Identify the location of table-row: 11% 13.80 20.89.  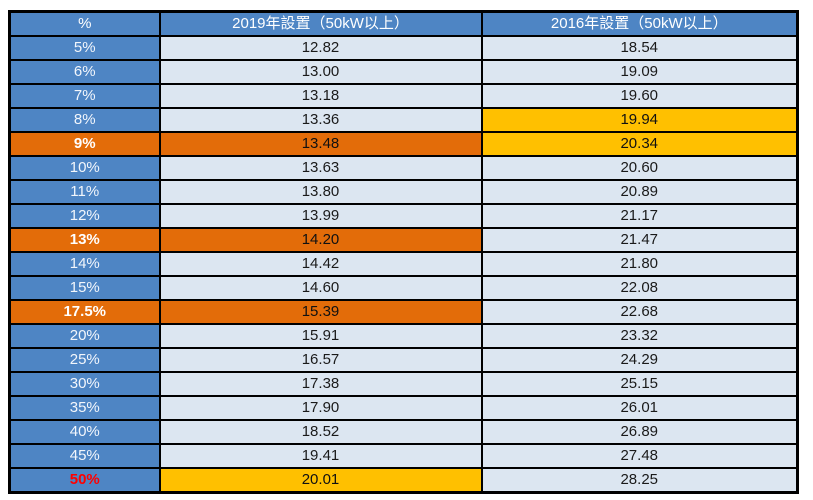
(403, 192).